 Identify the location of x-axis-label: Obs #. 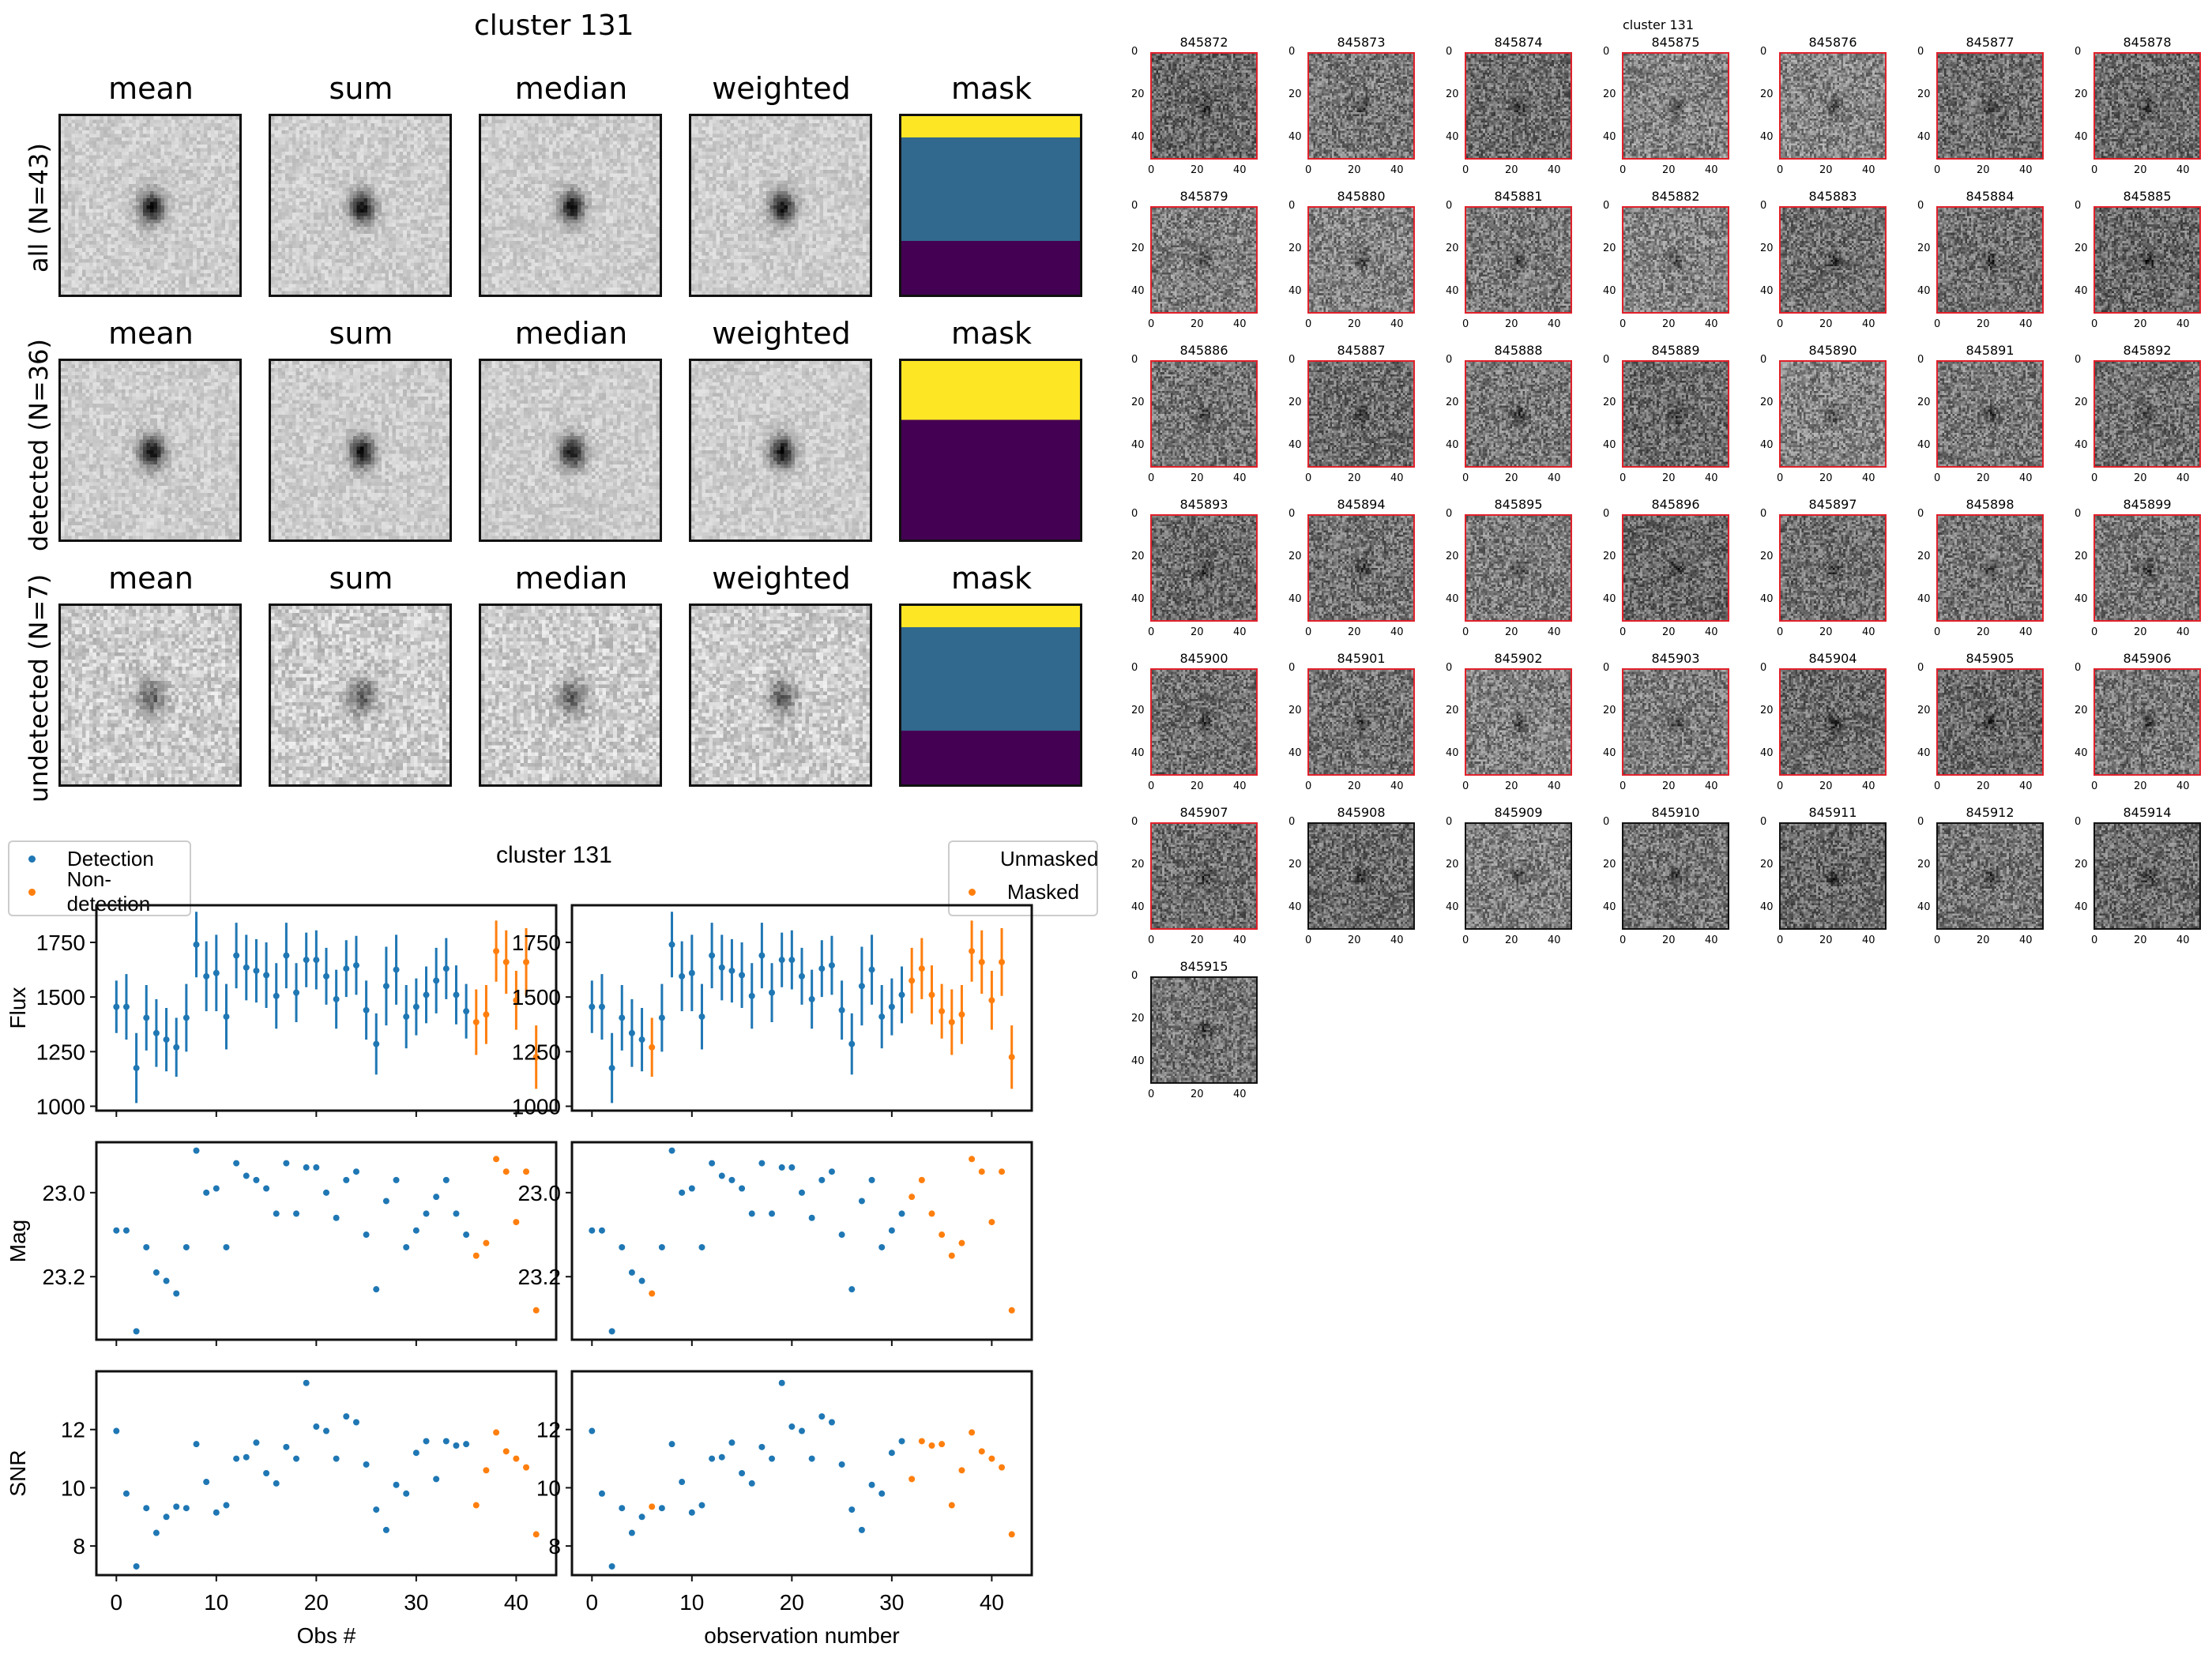
(327, 1635).